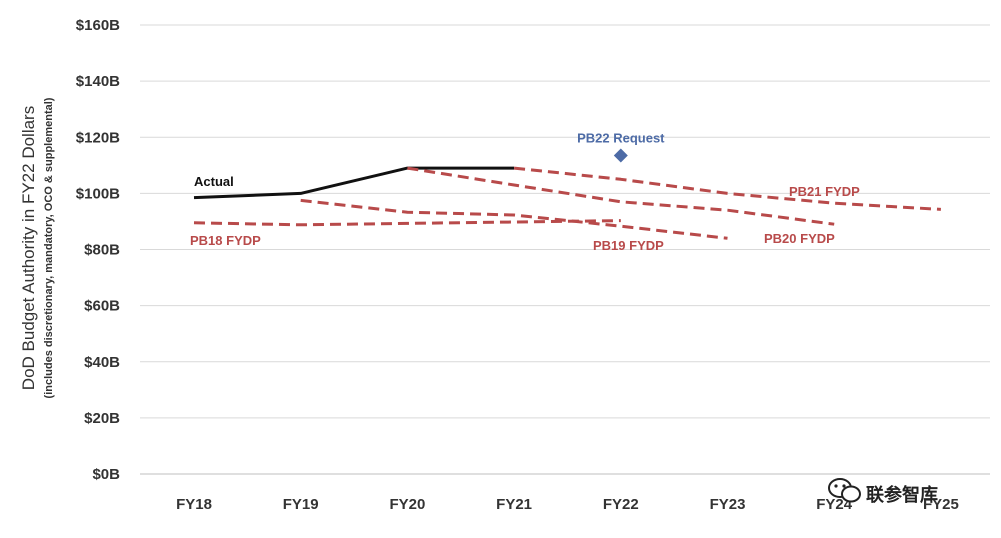 The image size is (1001, 538). I want to click on series-label-pb18-fydp: PB18 FYDP, so click(225, 240).